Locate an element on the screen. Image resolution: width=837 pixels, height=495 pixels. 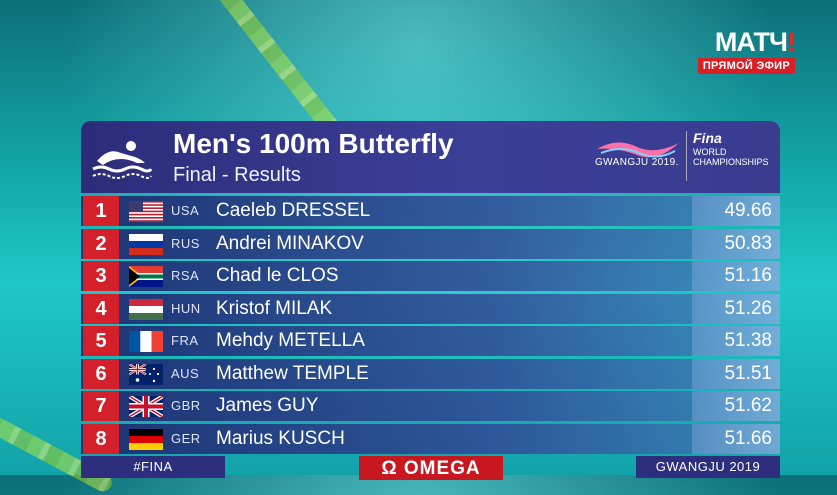
result-row: 2 RUS Andrei MINAKOV 50.83 is located at coordinates (430, 243).